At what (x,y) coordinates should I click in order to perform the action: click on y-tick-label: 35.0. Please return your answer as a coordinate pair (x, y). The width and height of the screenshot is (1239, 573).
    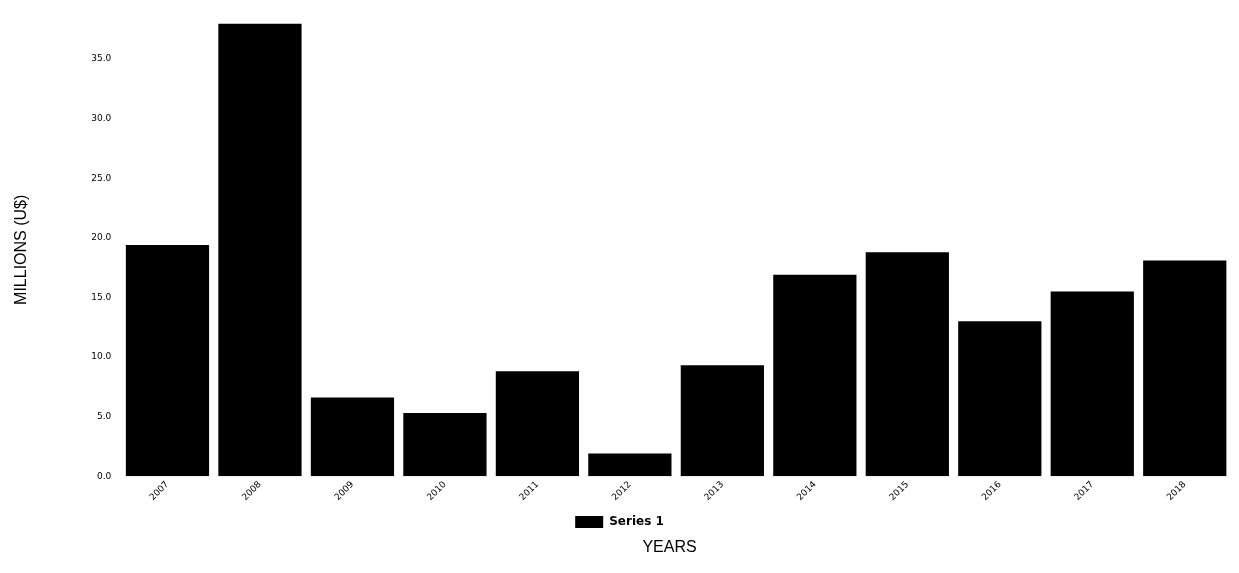
    Looking at the image, I should click on (101, 58).